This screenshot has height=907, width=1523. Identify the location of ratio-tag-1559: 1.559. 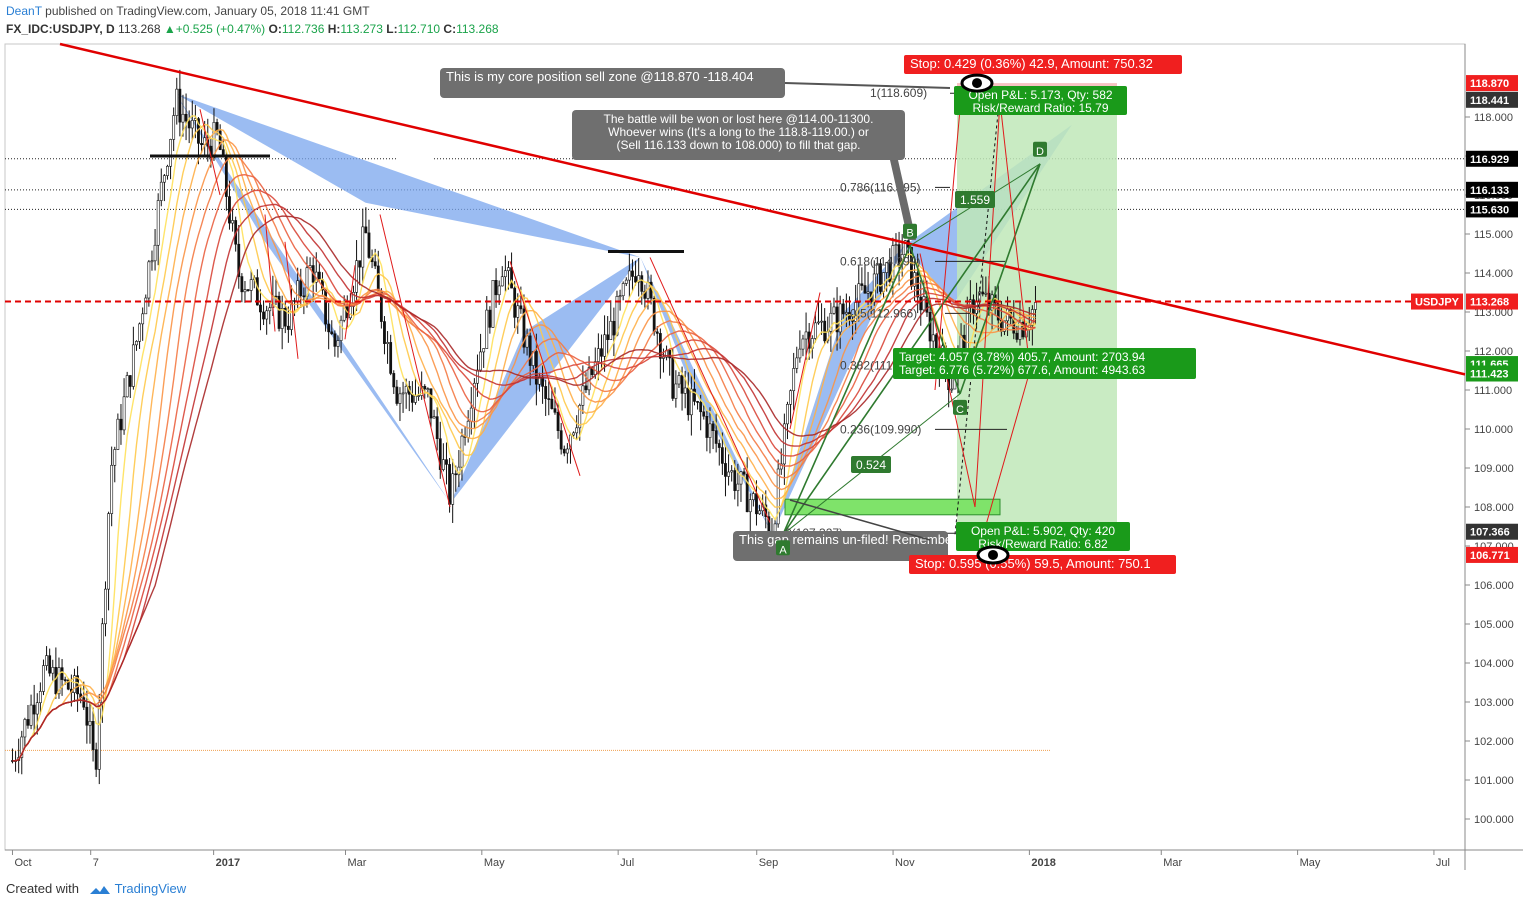
(975, 199).